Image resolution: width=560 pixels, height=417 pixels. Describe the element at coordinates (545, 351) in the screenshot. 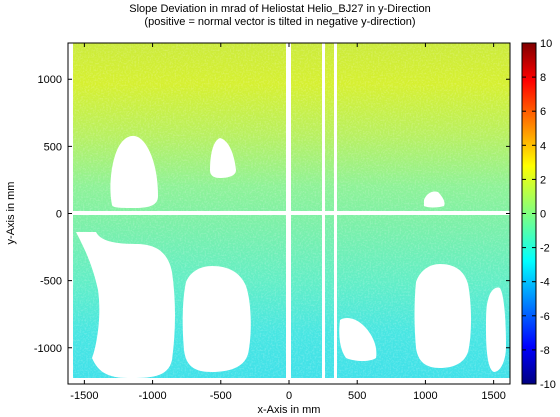

I see `colorbar-tick-label: -8` at that location.